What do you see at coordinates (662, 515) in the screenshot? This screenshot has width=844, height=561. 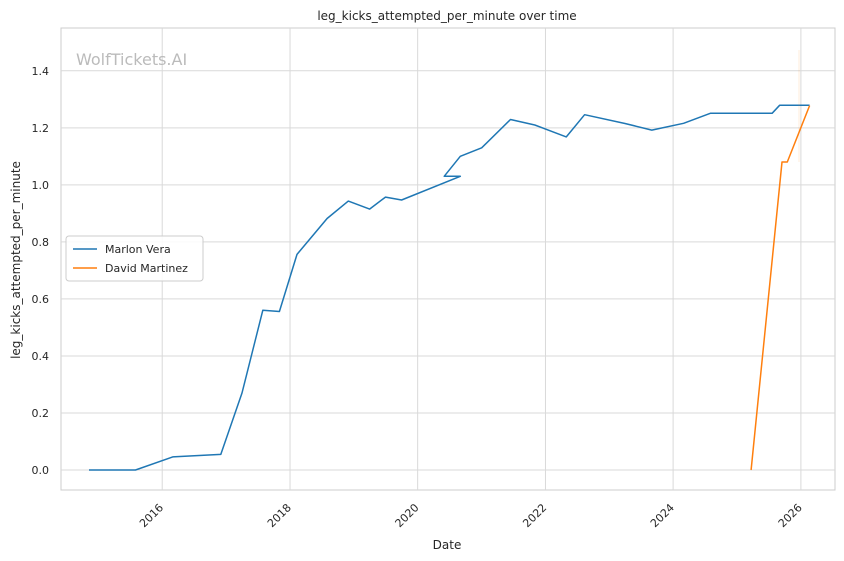 I see `x-tick-label: 2024` at bounding box center [662, 515].